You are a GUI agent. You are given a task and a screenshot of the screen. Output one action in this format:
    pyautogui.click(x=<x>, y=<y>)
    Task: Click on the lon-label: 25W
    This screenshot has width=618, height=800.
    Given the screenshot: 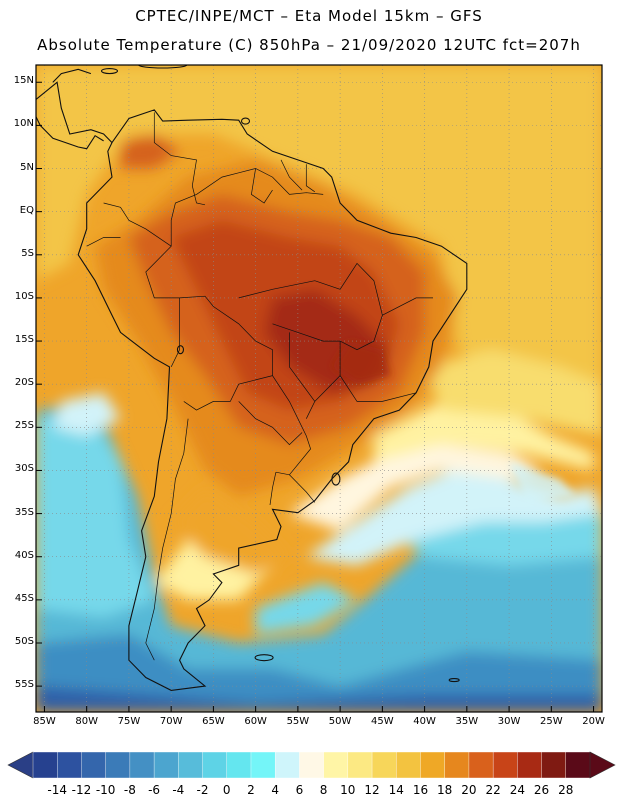 What is the action you would take?
    pyautogui.click(x=551, y=721)
    